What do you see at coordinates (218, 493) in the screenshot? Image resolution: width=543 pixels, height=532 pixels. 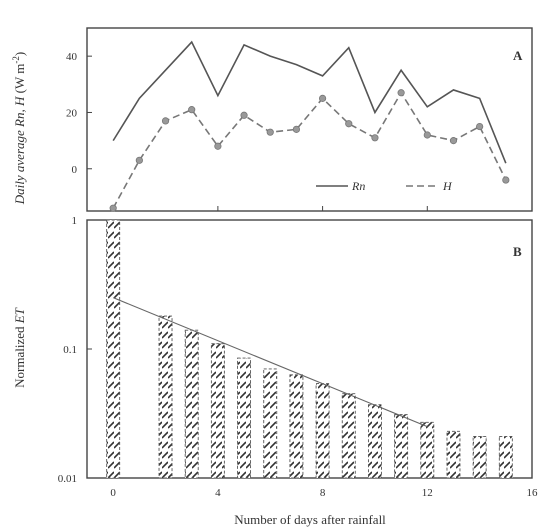 I see `panel-b-x-tick-label: 4` at bounding box center [218, 493].